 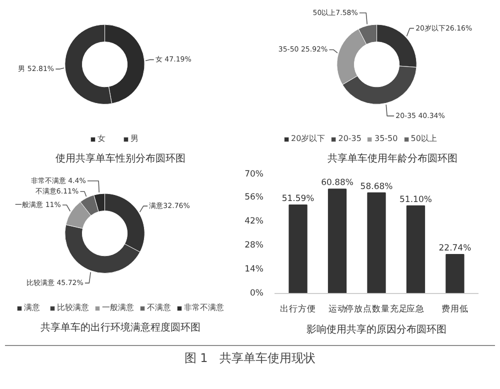 I want to click on text: 使用共享单车性别分布圆环图, so click(x=121, y=158).